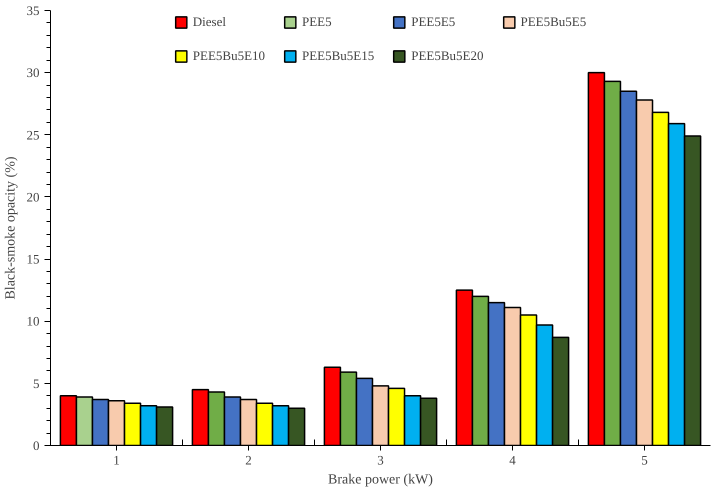 The width and height of the screenshot is (726, 495). Describe the element at coordinates (512, 460) in the screenshot. I see `x-tick-label: 4` at that location.